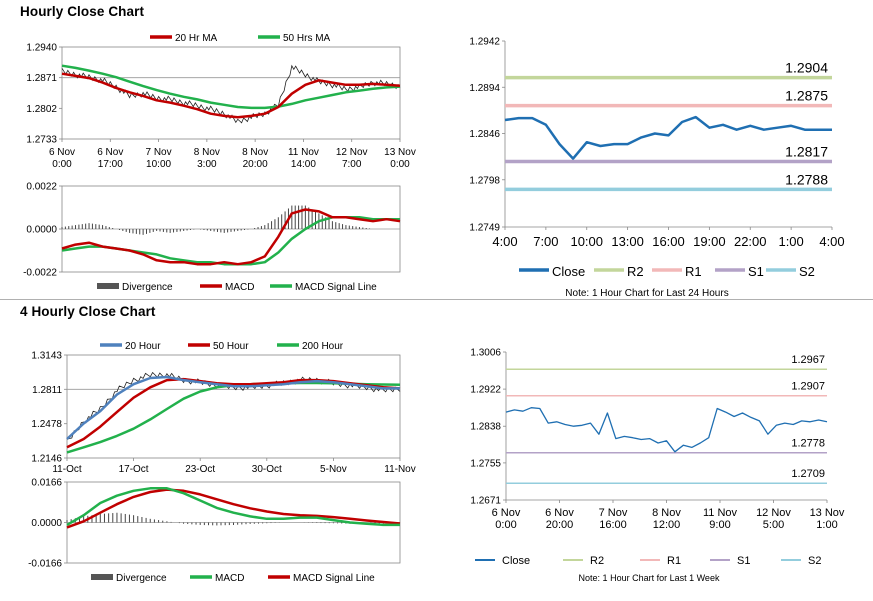  Describe the element at coordinates (668, 241) in the screenshot. I see `hourly-levels-x-tick-label: 16:00` at that location.